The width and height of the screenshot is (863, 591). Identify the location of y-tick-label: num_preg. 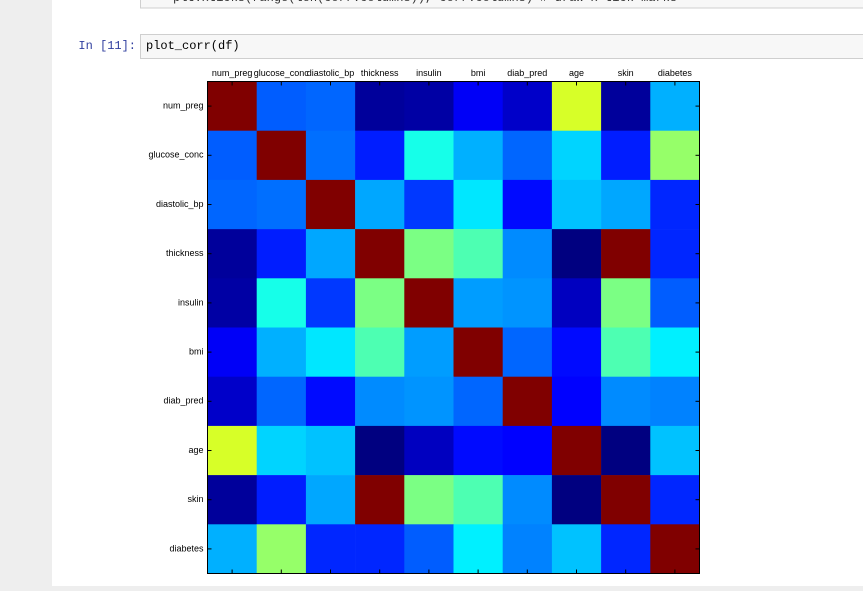
(183, 105).